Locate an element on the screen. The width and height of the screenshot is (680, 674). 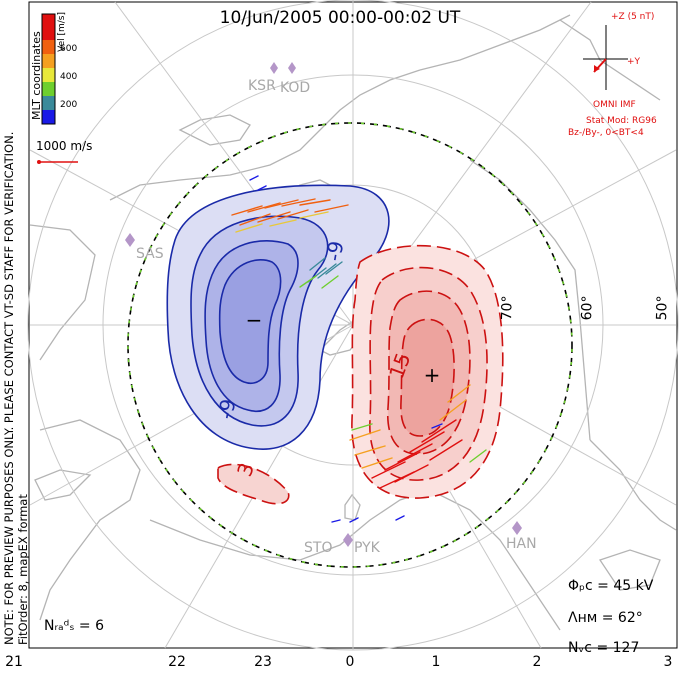
site-label-sto: STO is located at coordinates (318, 548).